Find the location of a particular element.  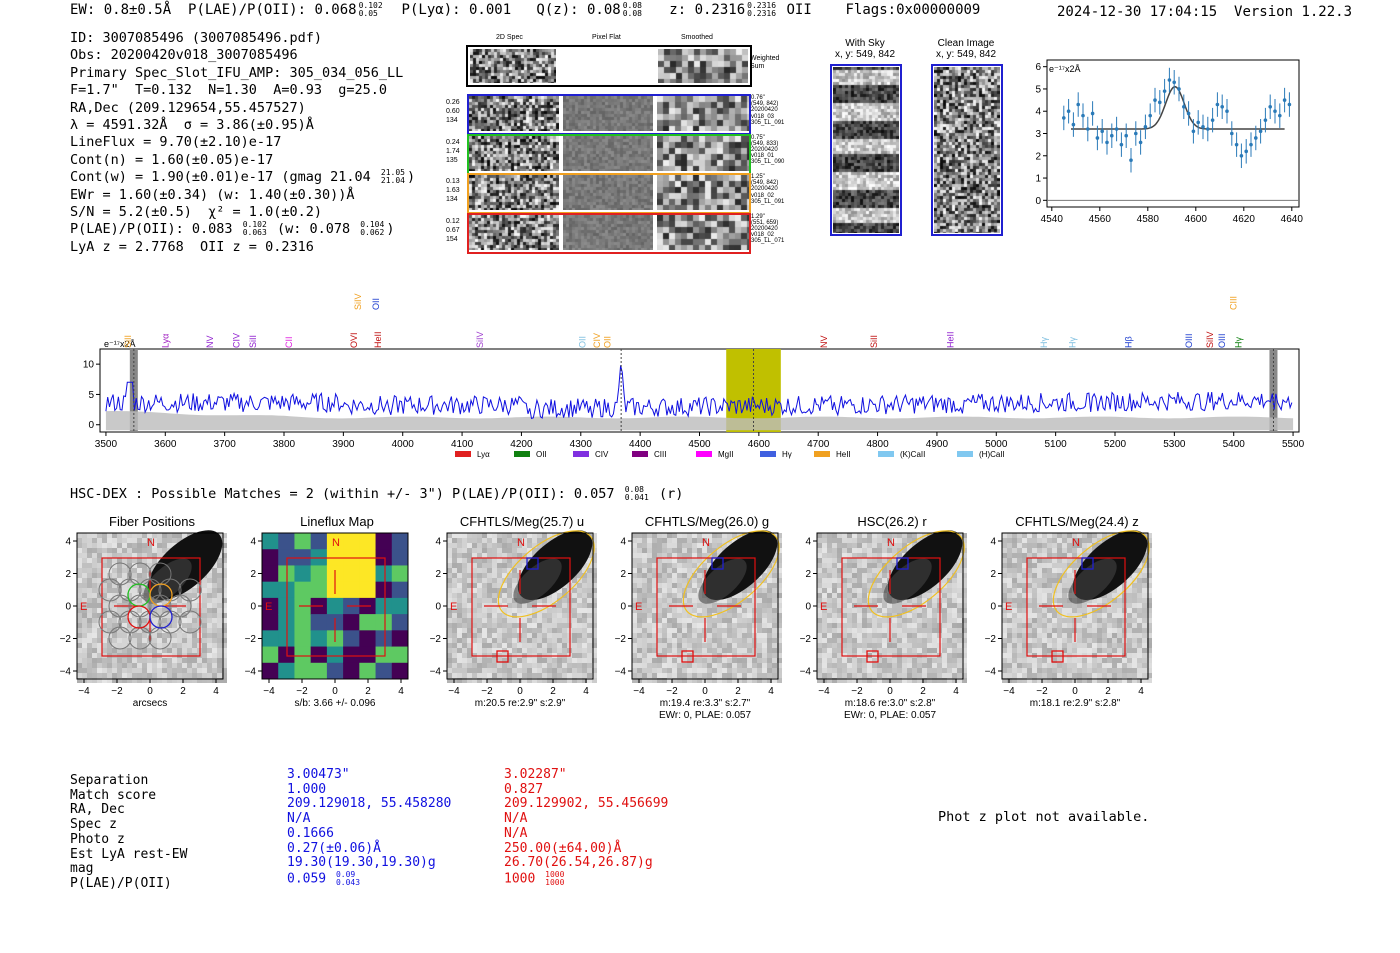

header-ew: EW: 0.8±0.5Å is located at coordinates (121, 10).